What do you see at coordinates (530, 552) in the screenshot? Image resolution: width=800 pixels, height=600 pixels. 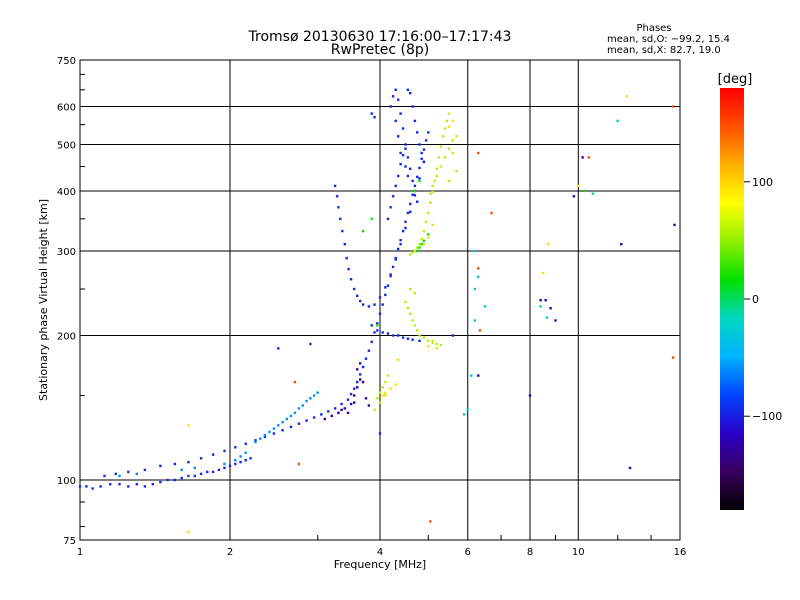 I see `x-tick-label: 8` at bounding box center [530, 552].